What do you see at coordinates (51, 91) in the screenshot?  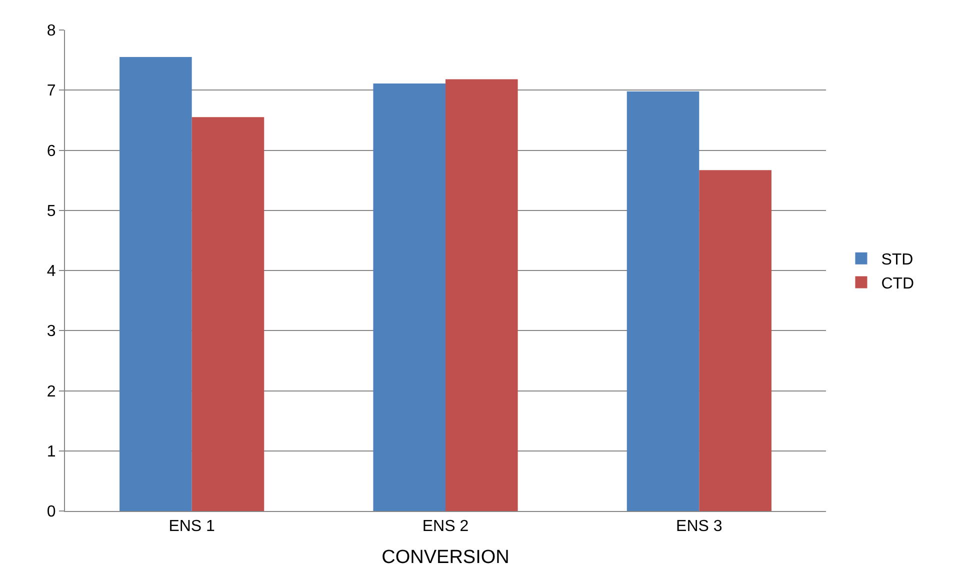 I see `y-tick-label: 7` at bounding box center [51, 91].